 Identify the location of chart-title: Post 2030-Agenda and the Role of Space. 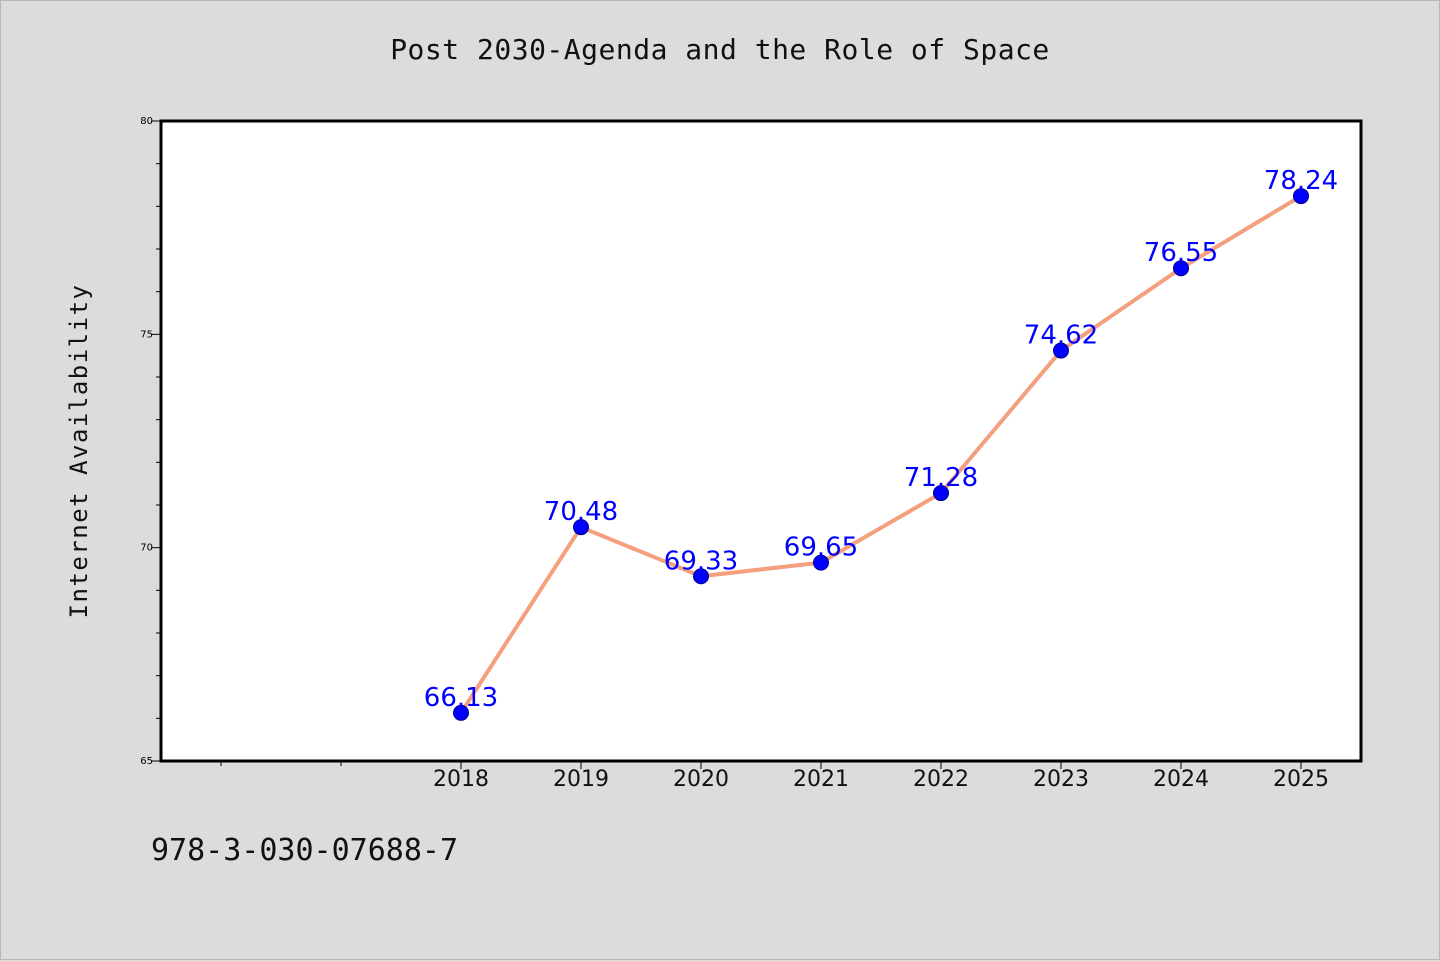
(720, 49).